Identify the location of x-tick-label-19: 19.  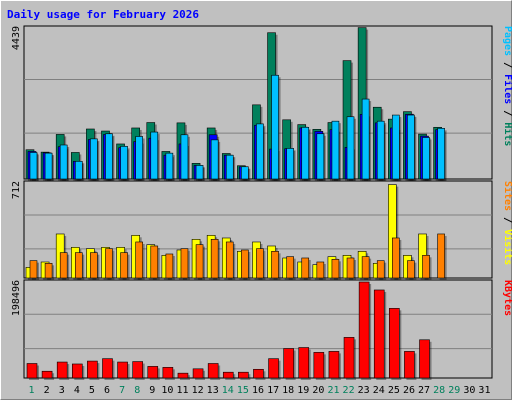
(303, 390).